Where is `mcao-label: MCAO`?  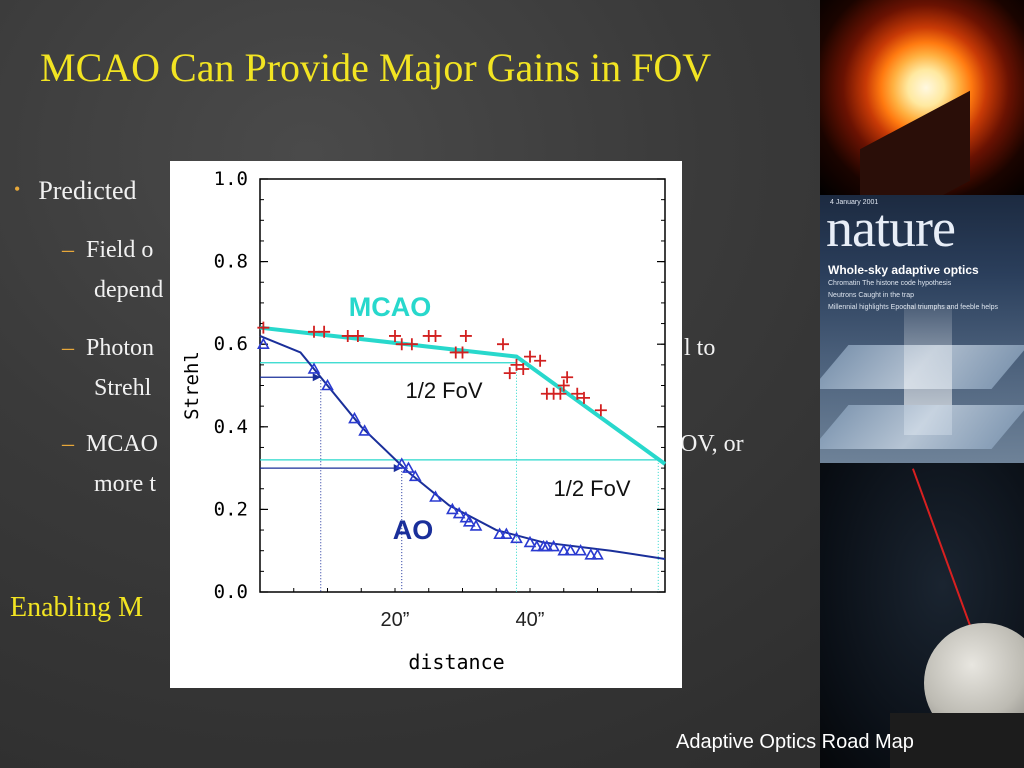
mcao-label: MCAO is located at coordinates (390, 307).